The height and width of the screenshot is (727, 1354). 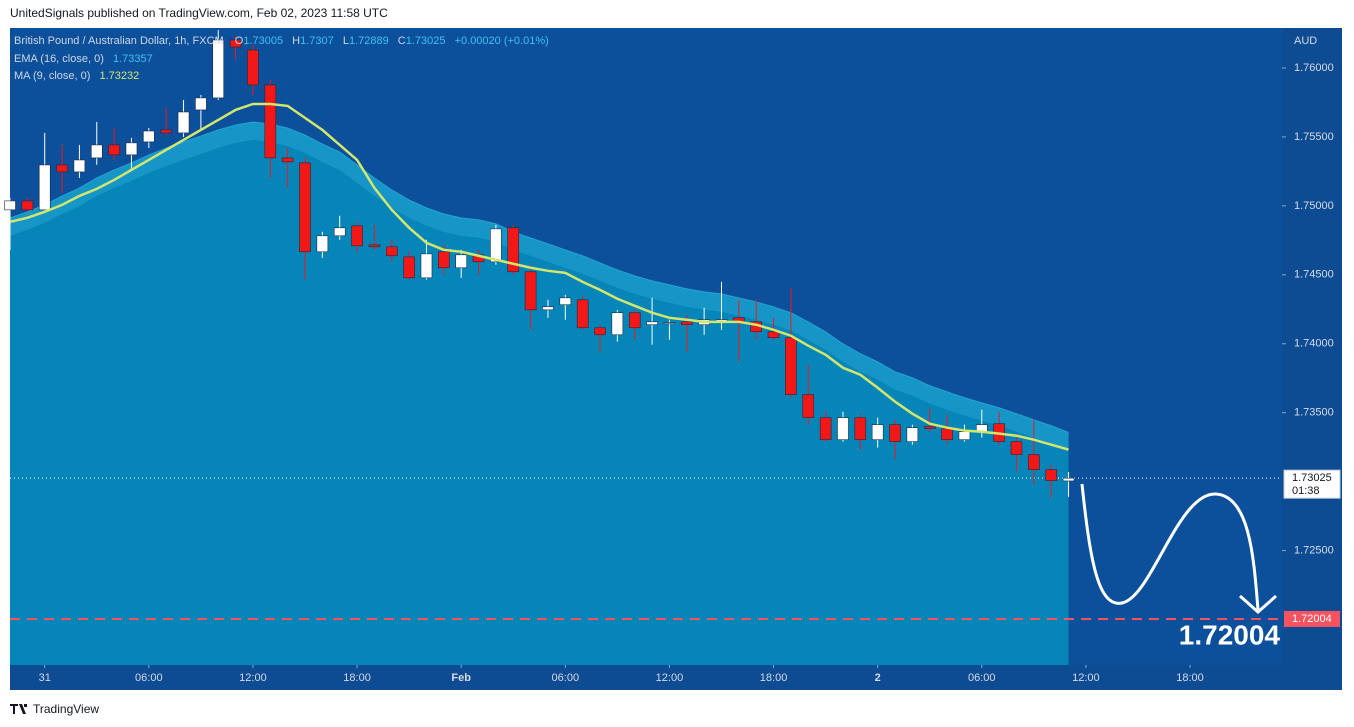 What do you see at coordinates (426, 41) in the screenshot?
I see `legend-c-value: 1.73025` at bounding box center [426, 41].